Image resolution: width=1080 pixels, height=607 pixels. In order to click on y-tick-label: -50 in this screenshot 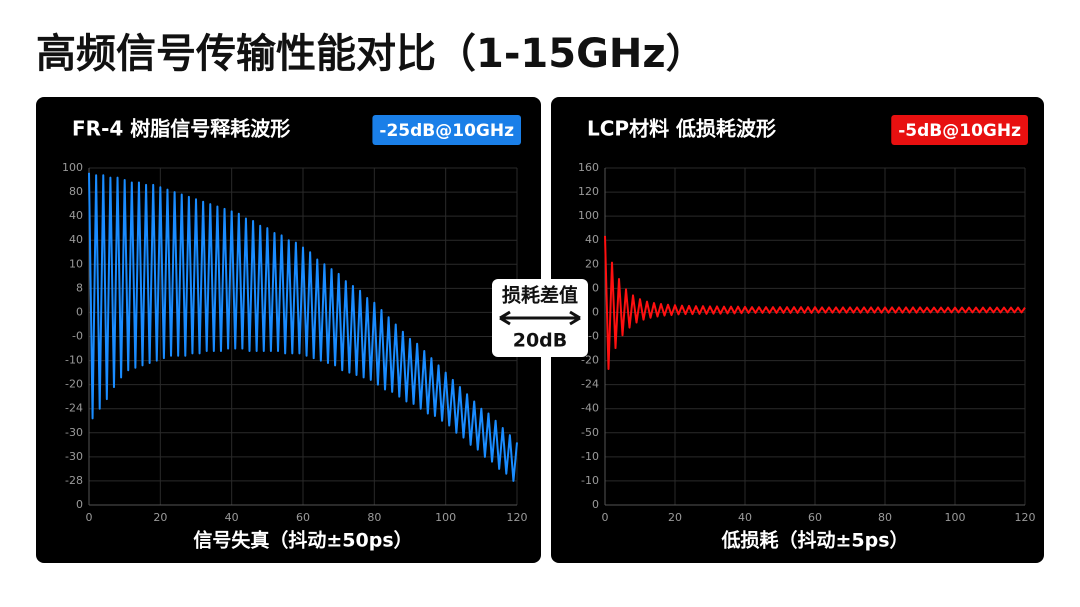, I will do `click(590, 432)`.